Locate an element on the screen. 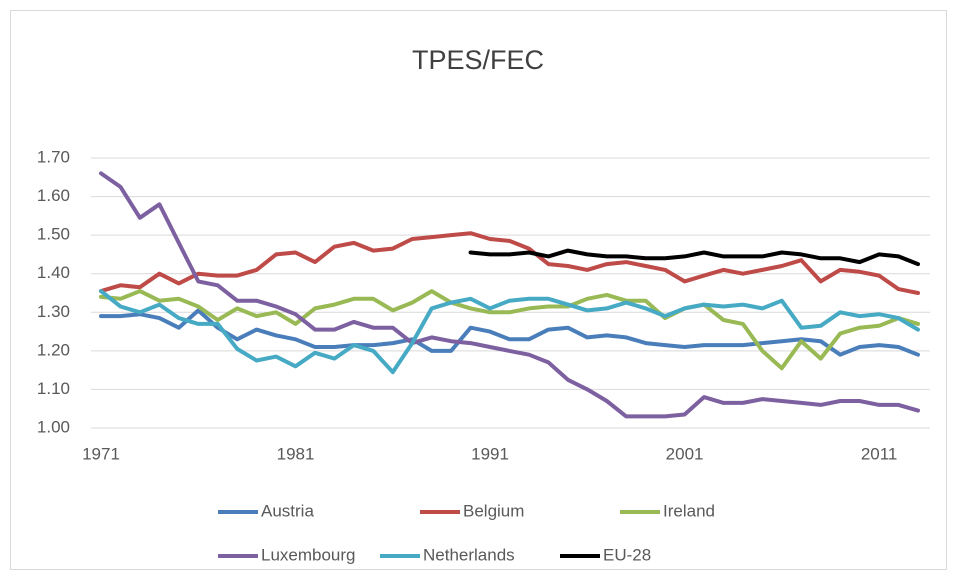  chart-title: TPES/FEC is located at coordinates (478, 60).